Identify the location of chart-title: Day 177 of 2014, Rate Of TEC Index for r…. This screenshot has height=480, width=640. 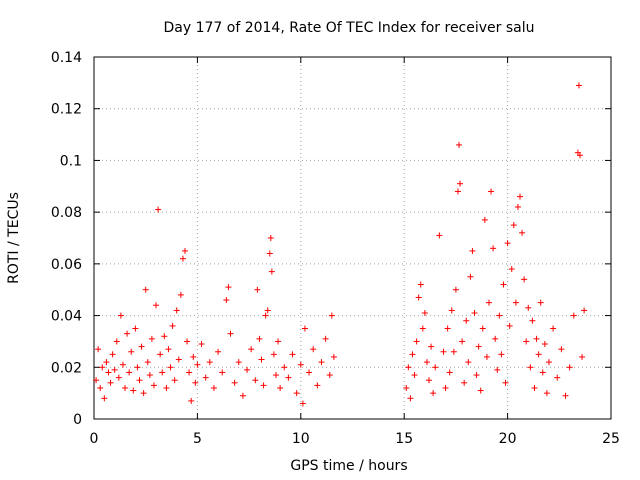
(348, 28).